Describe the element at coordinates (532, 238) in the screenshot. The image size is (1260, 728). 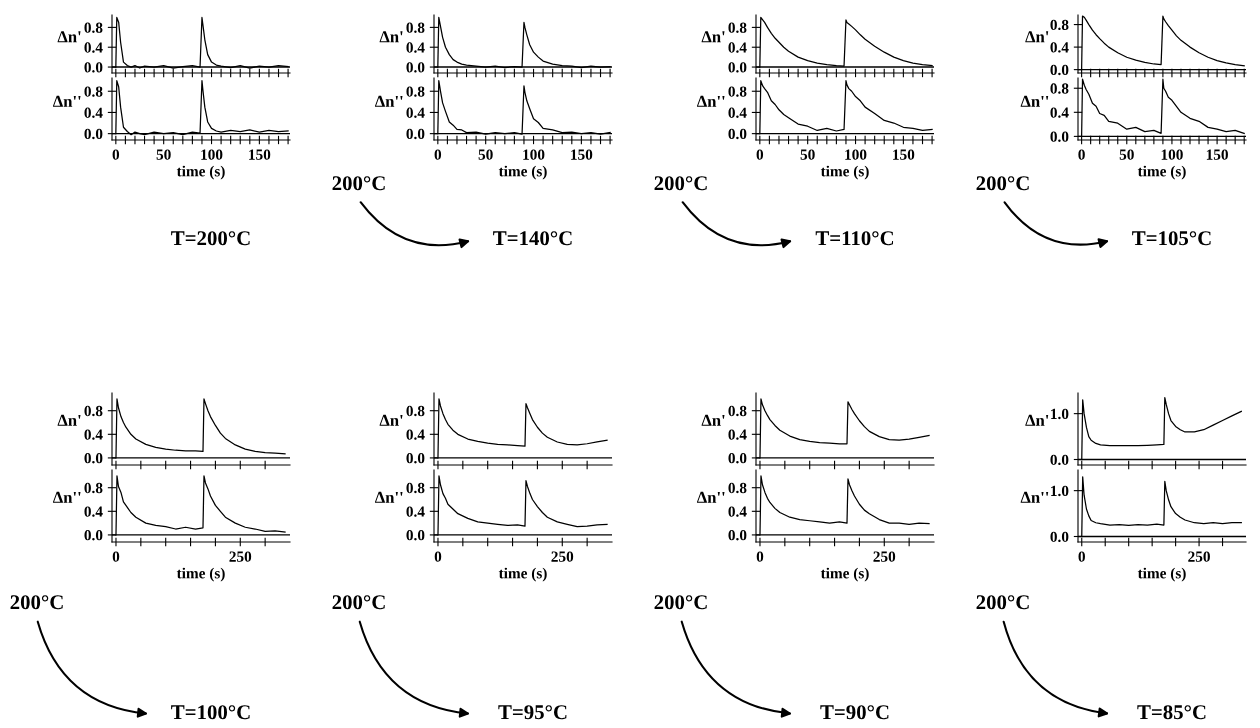
I see `text: T=140°C` at that location.